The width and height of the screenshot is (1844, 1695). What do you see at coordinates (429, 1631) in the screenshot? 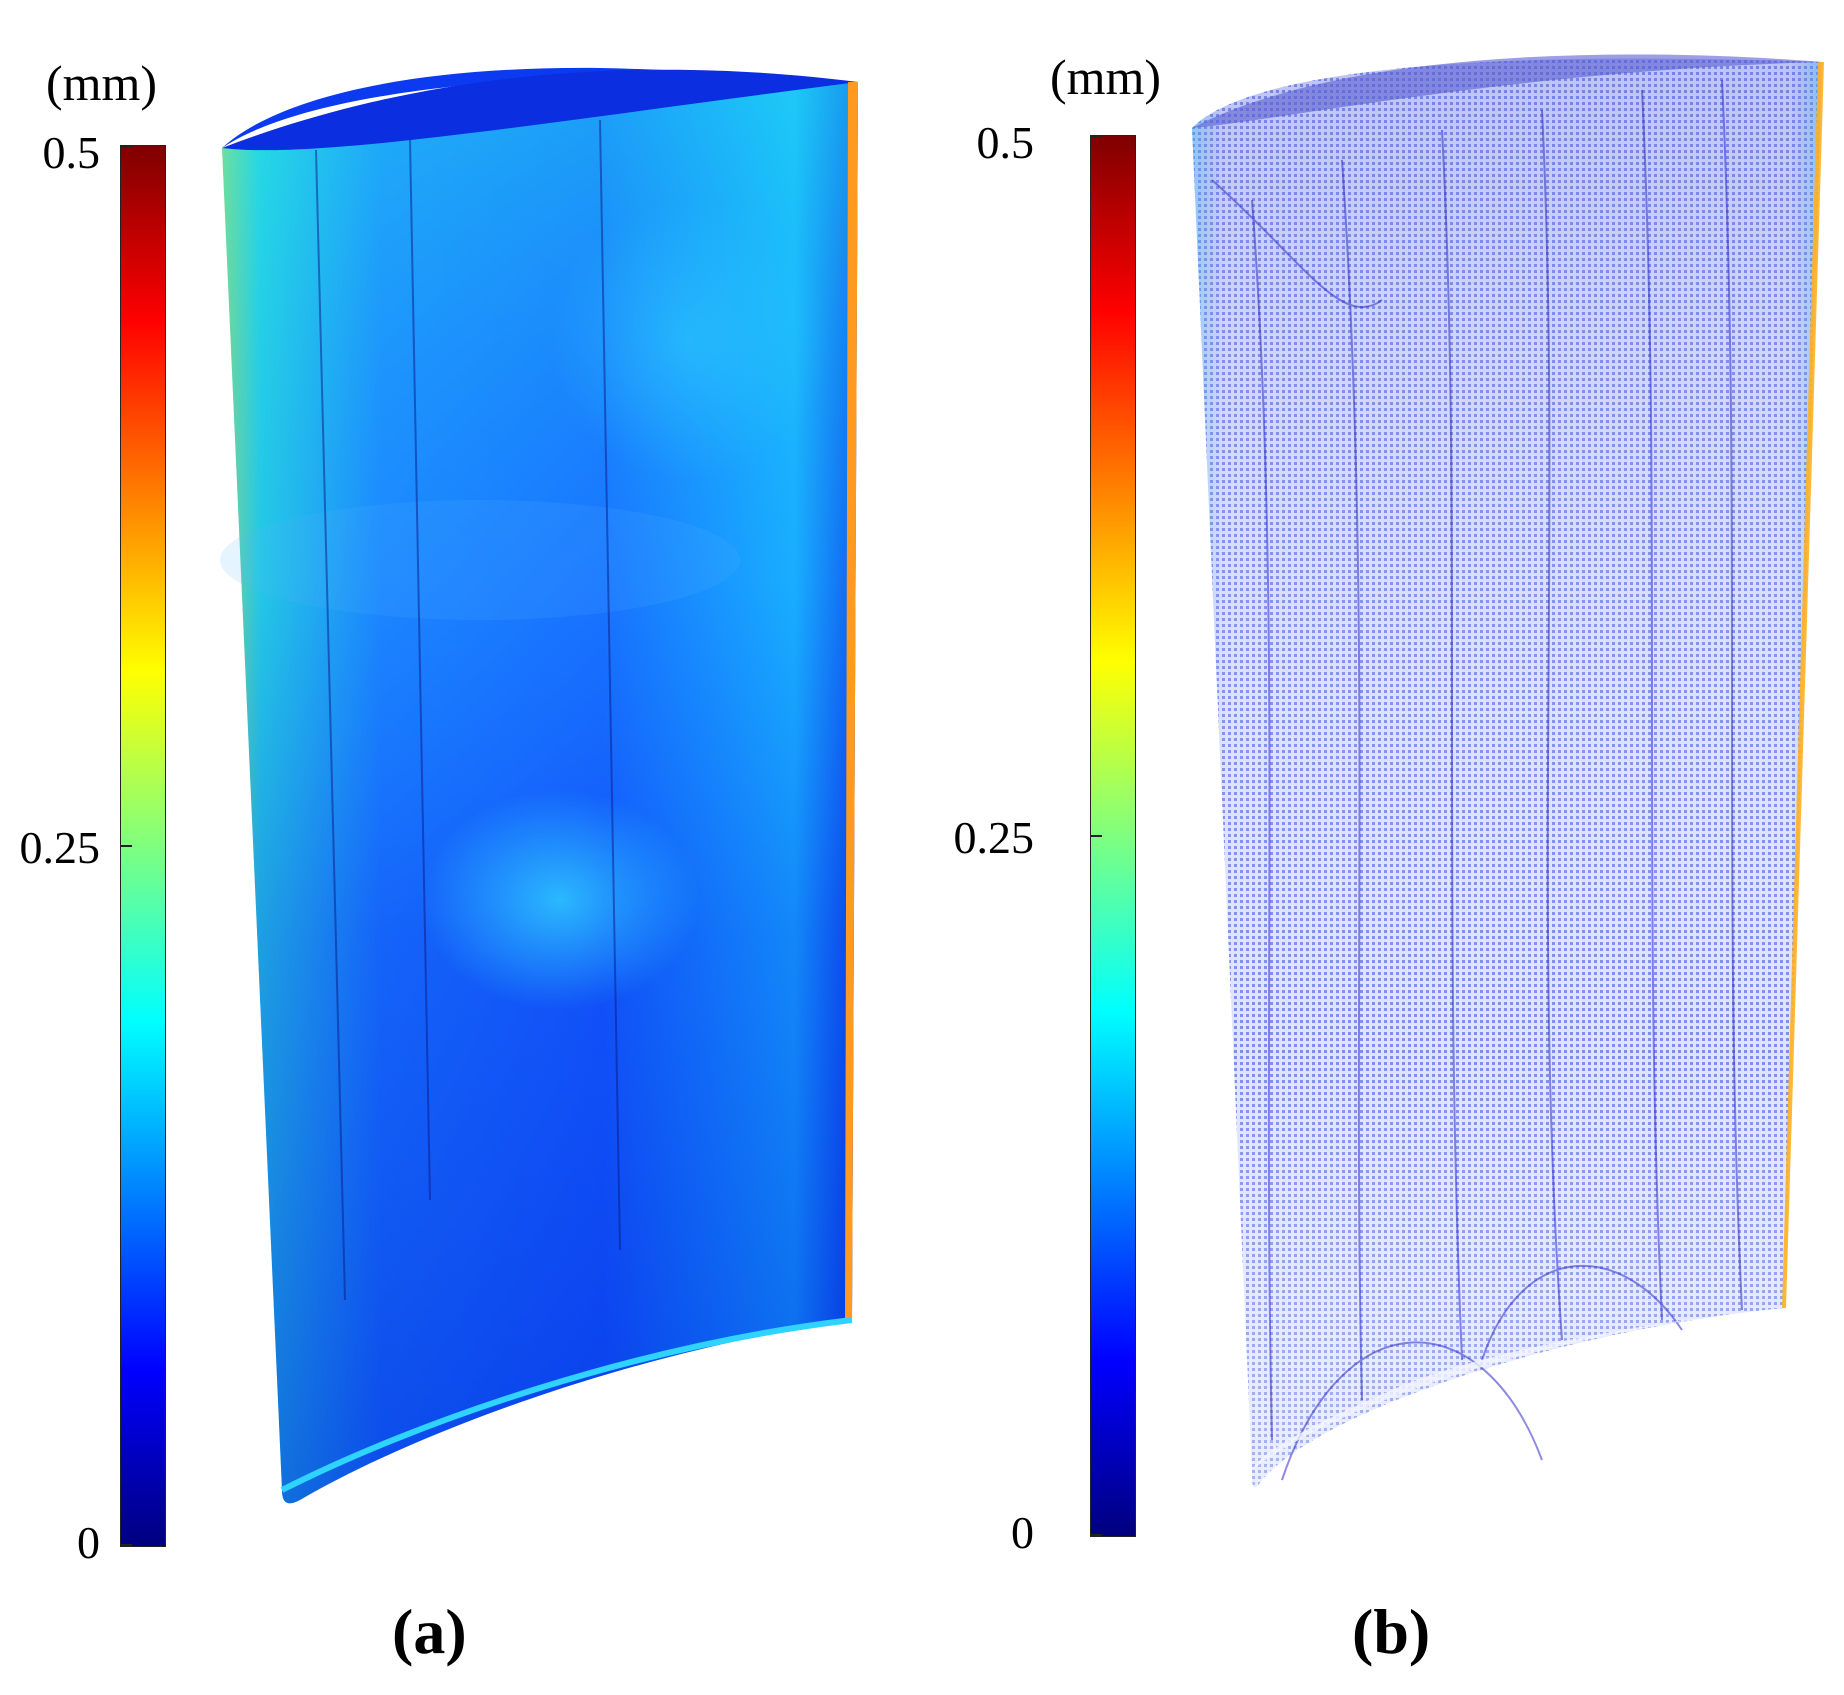
I see `panel-caption: (a)` at bounding box center [429, 1631].